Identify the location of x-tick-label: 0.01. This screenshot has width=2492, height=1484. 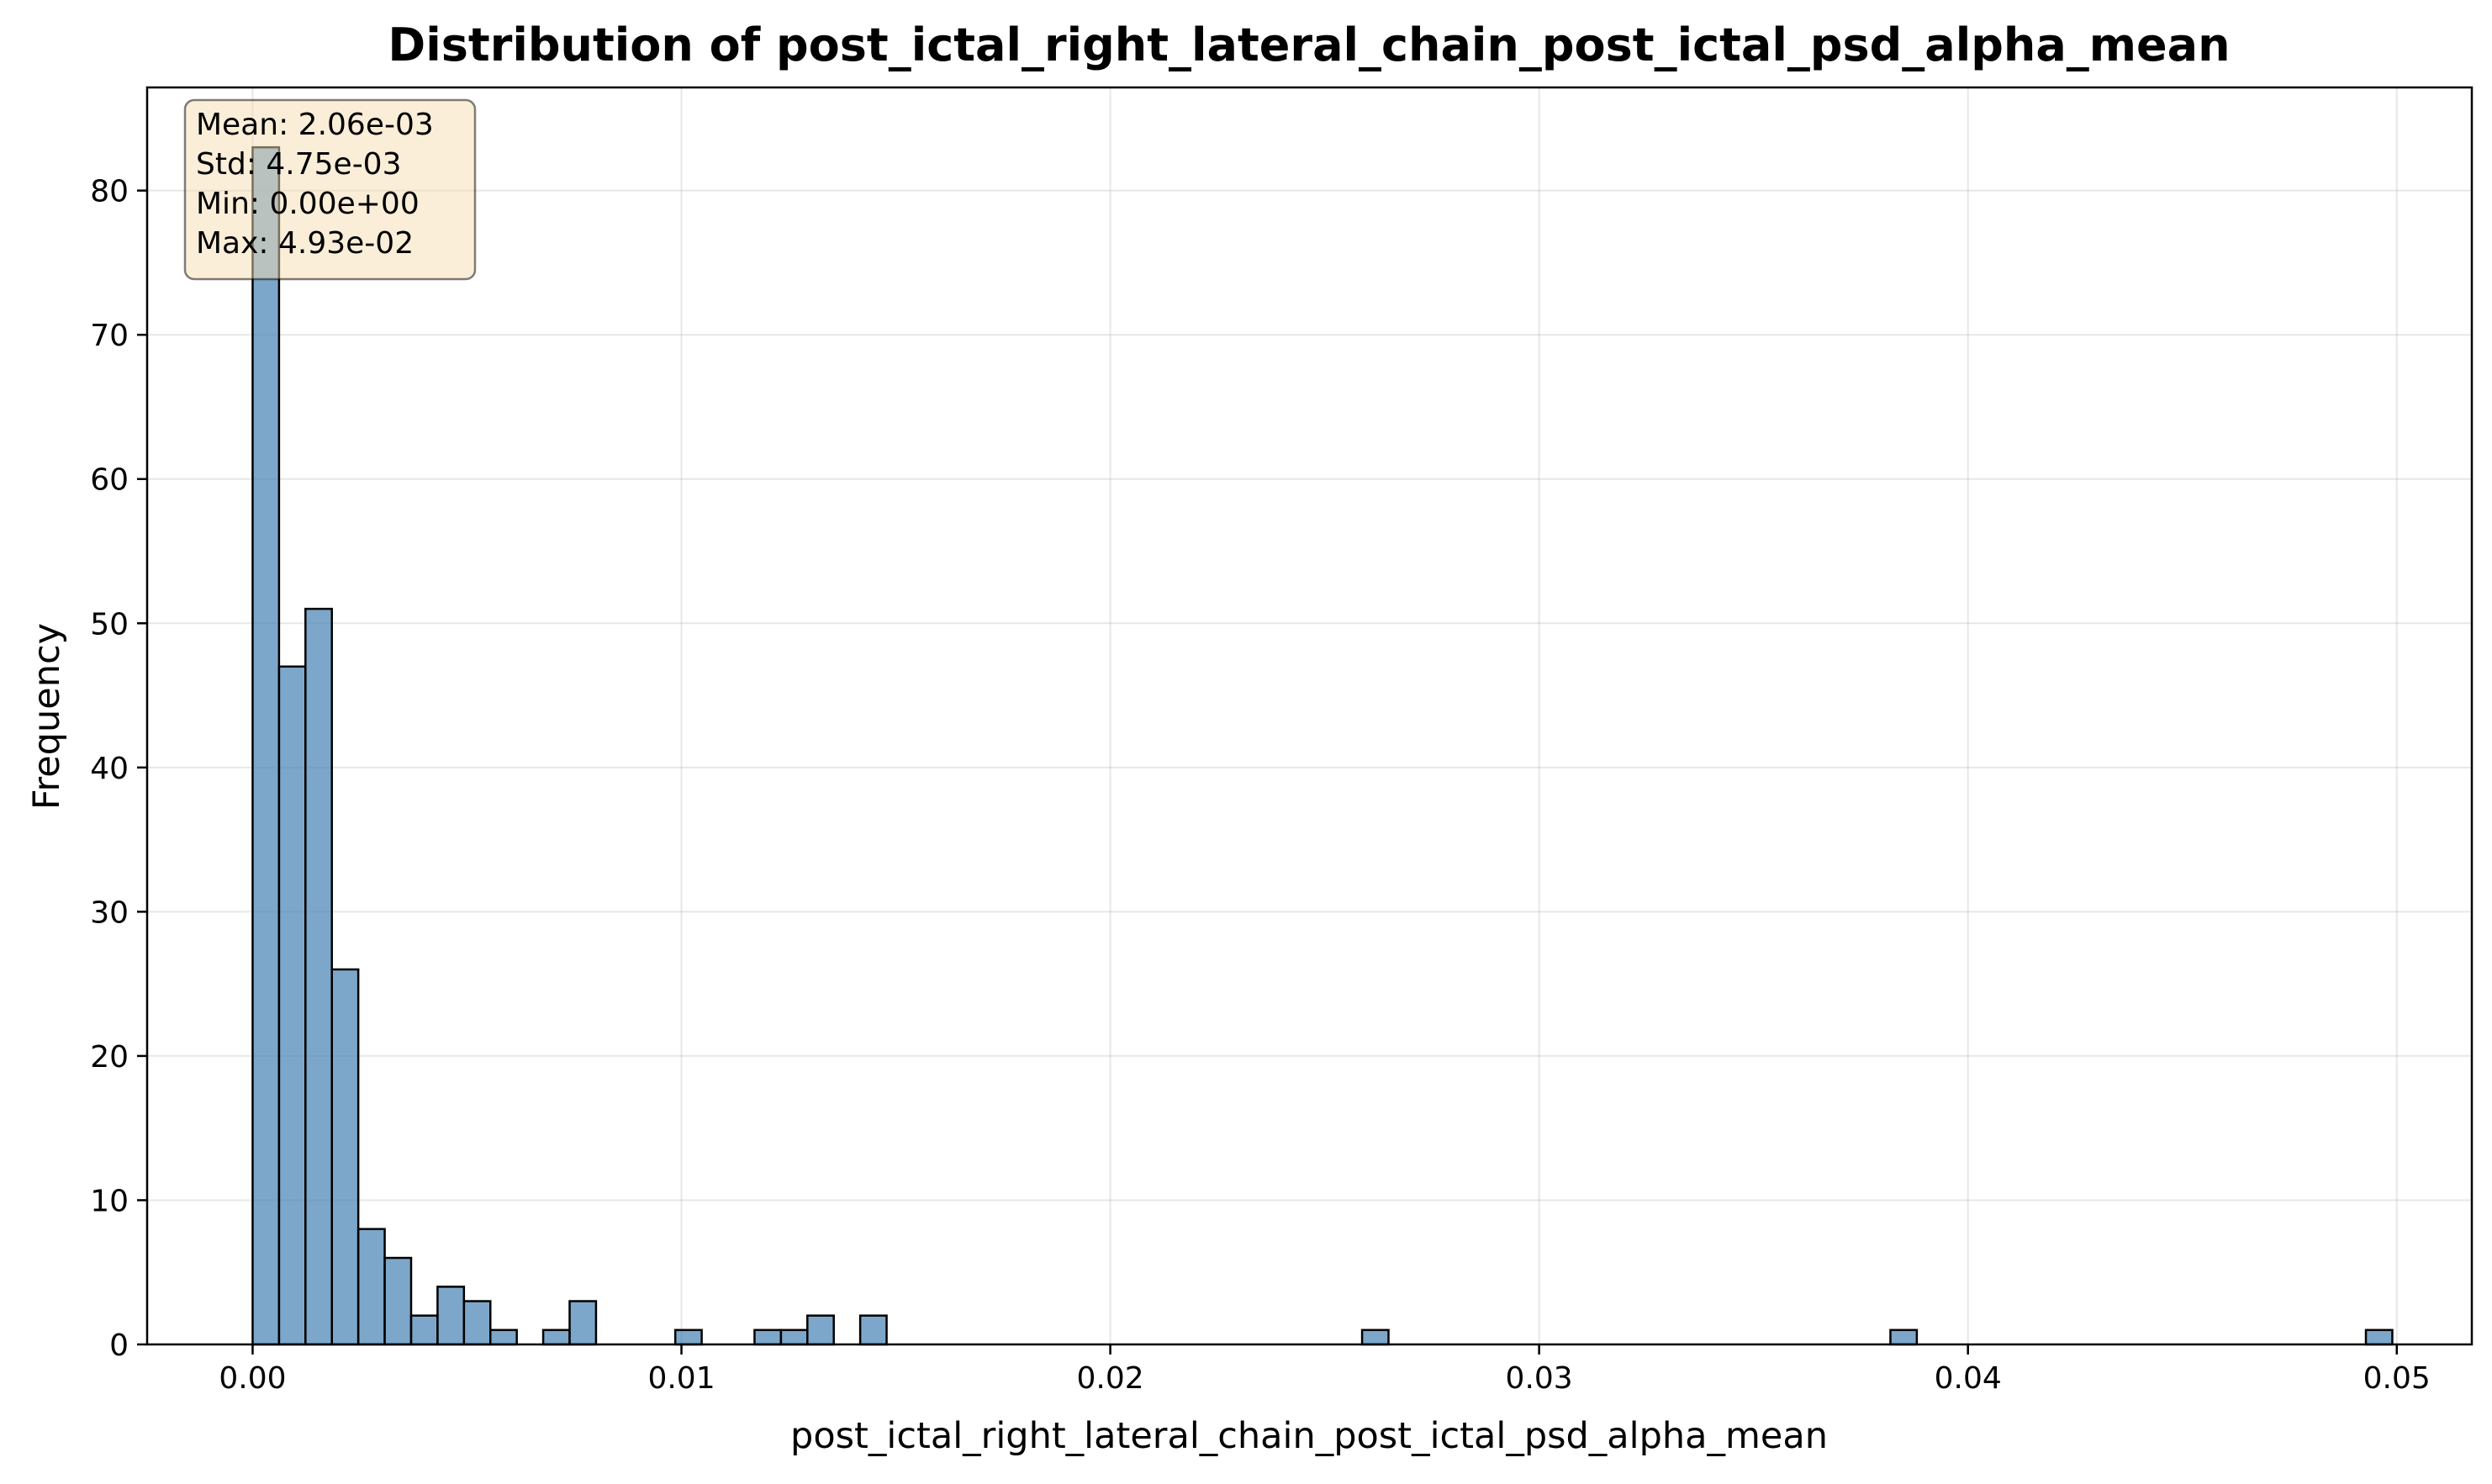
(681, 1378).